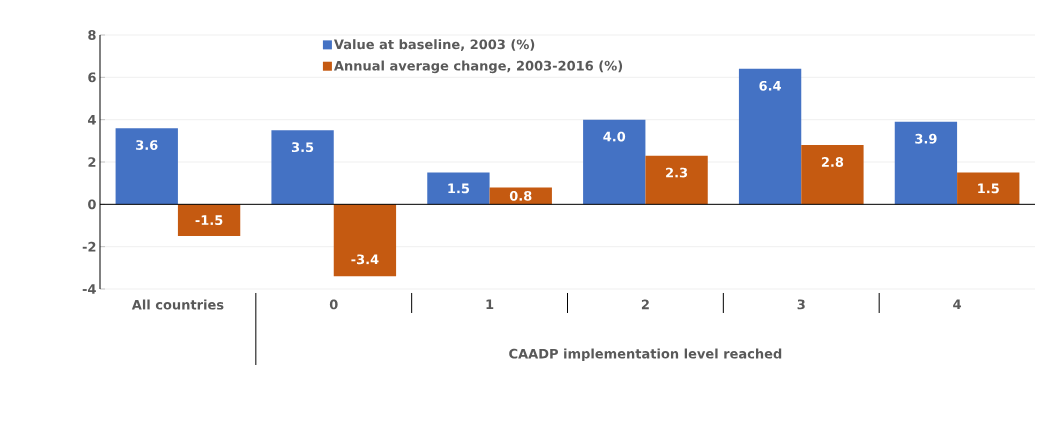  I want to click on y-tick-label: 2, so click(92, 162).